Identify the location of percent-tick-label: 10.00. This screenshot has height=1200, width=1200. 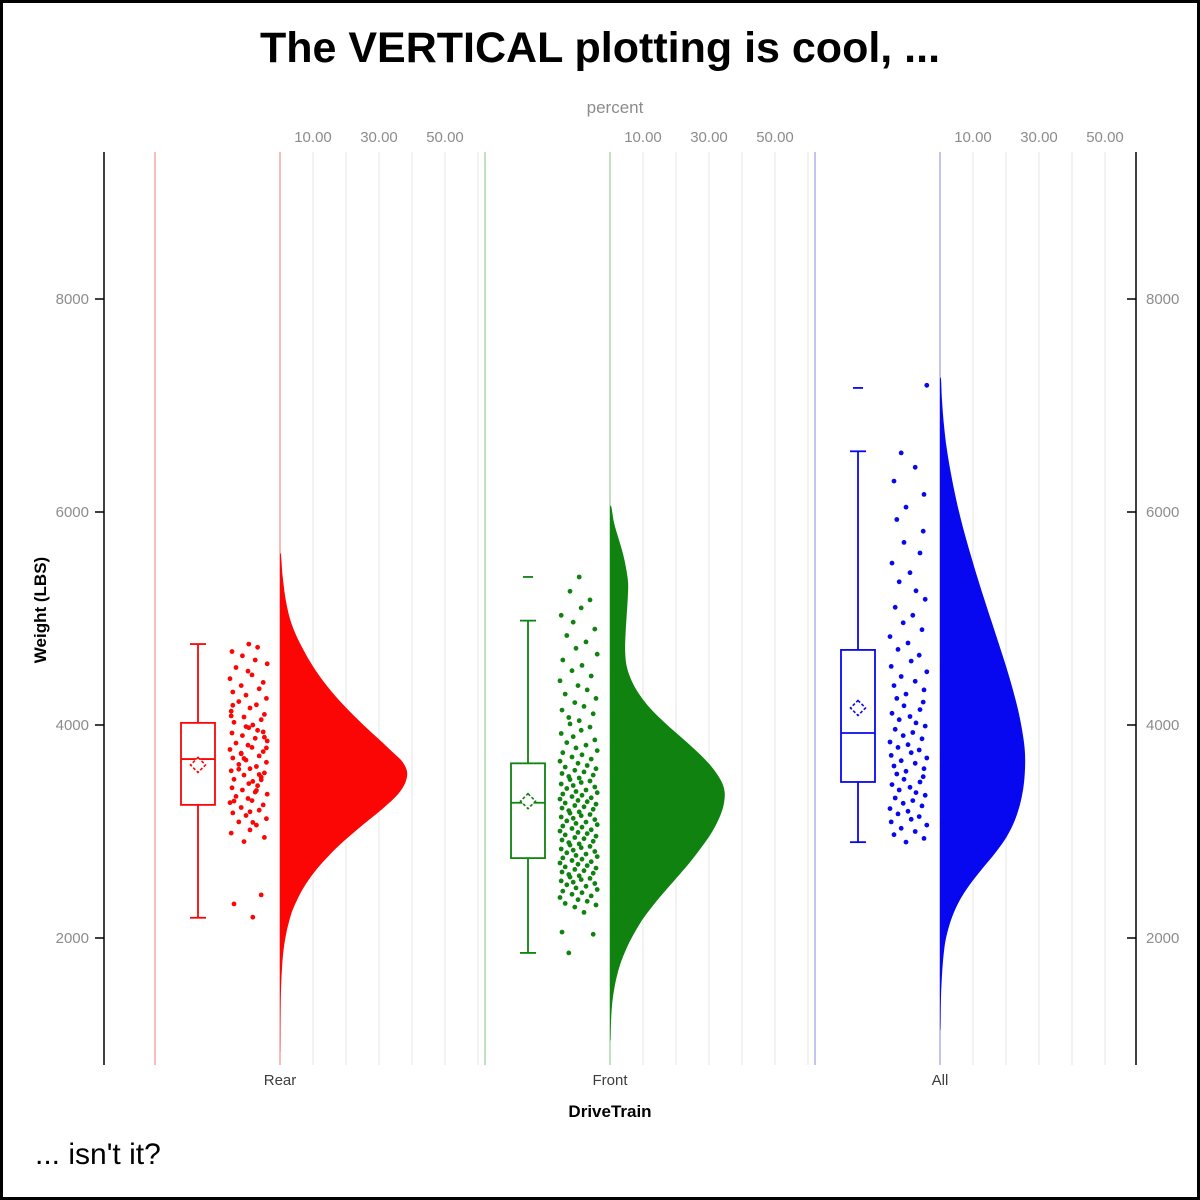
(973, 137).